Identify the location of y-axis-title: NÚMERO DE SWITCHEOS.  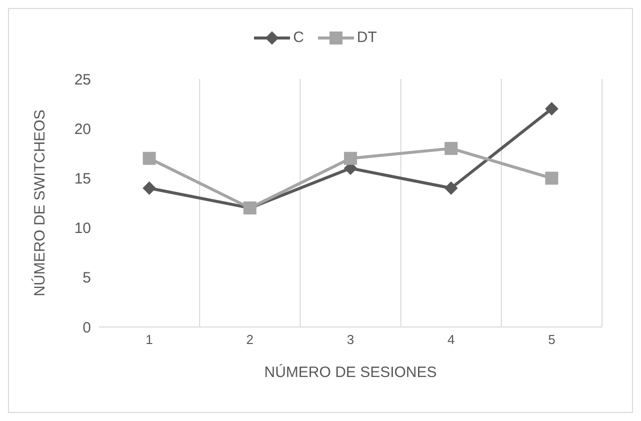
(39, 203).